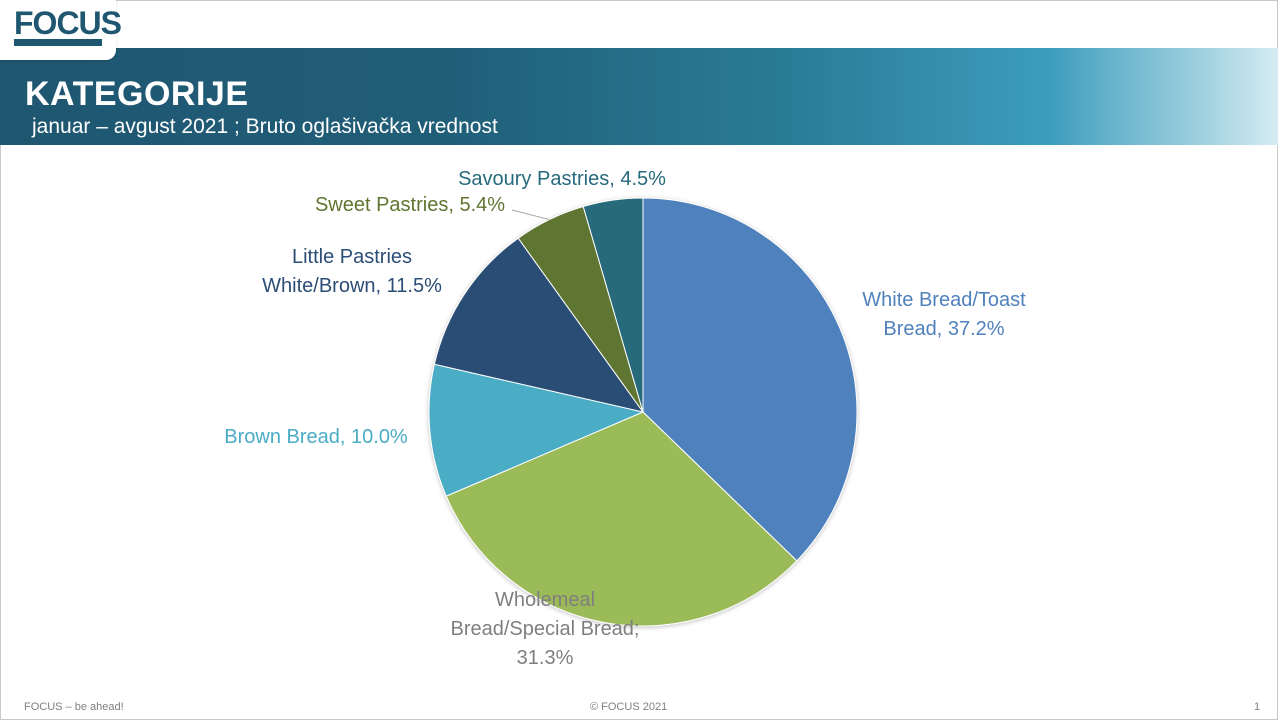 This screenshot has width=1278, height=720. What do you see at coordinates (352, 271) in the screenshot?
I see `pie-label: Little Pastries White/Brown, 11.5%` at bounding box center [352, 271].